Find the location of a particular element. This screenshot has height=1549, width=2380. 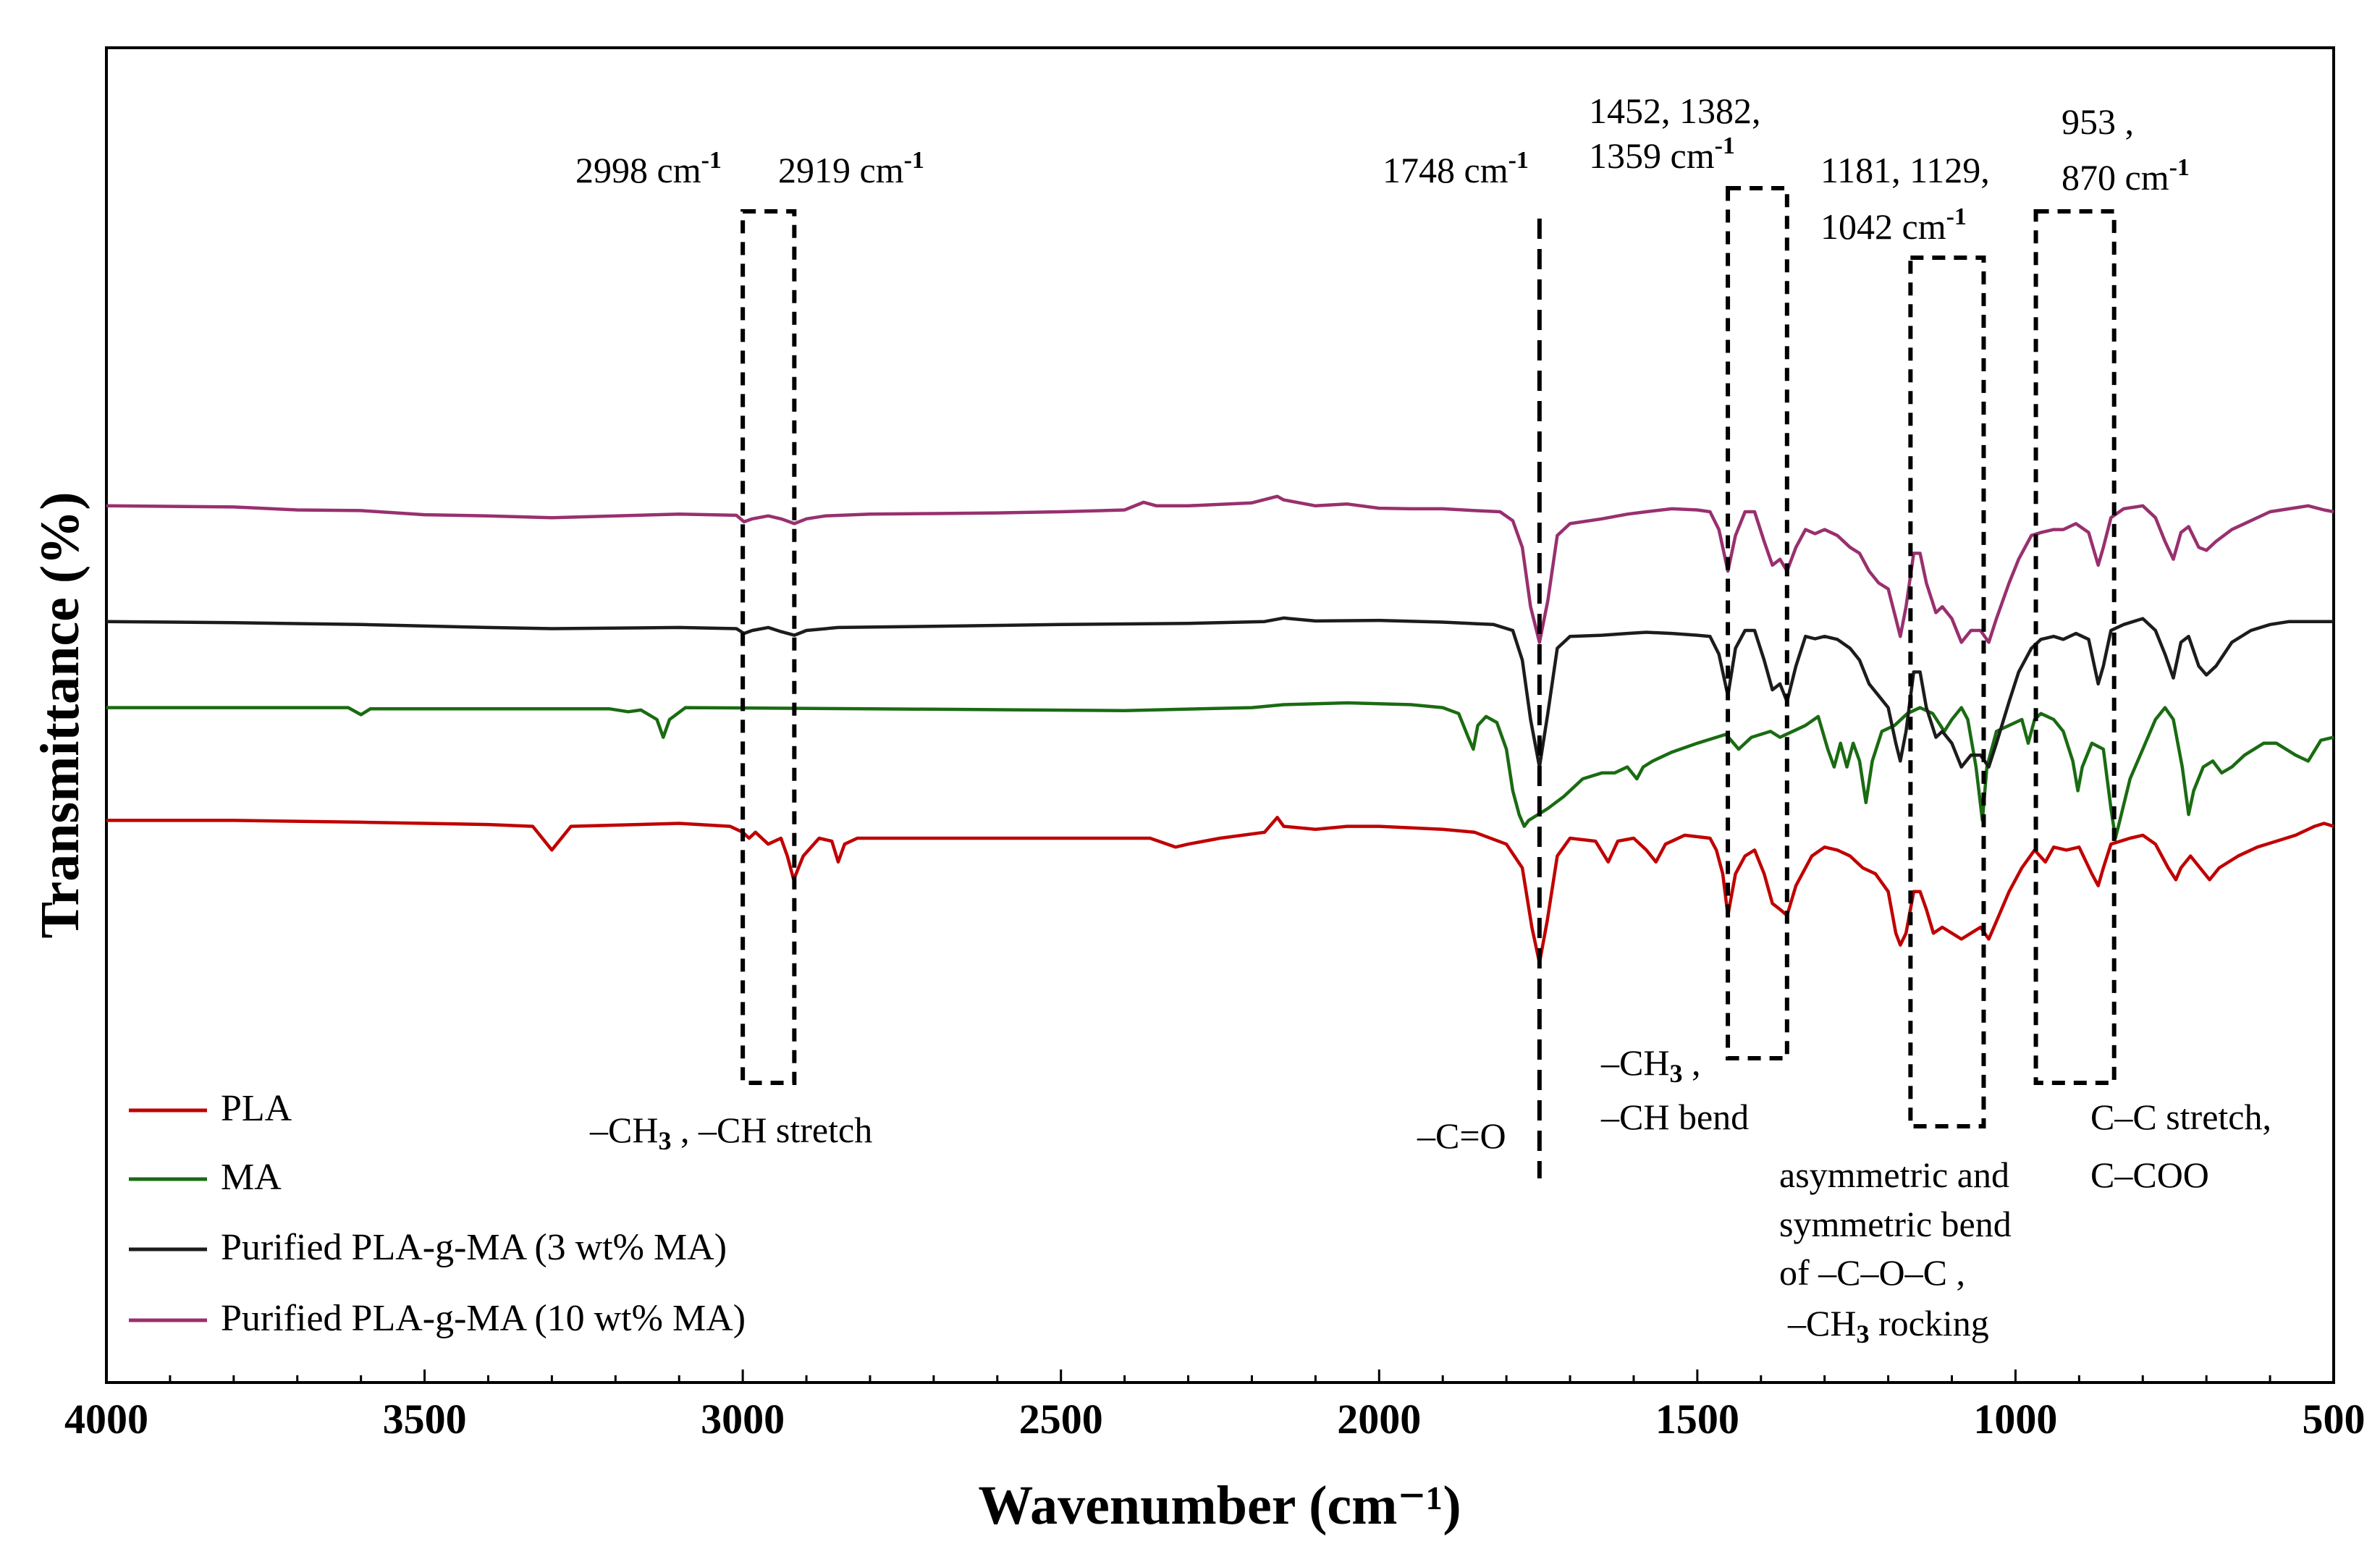

legend-label: MA is located at coordinates (251, 1177).